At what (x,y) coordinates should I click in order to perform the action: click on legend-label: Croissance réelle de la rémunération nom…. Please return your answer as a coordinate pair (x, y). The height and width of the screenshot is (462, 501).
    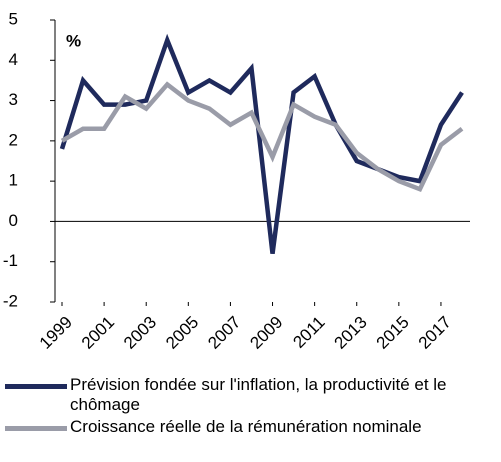
    Looking at the image, I should click on (246, 426).